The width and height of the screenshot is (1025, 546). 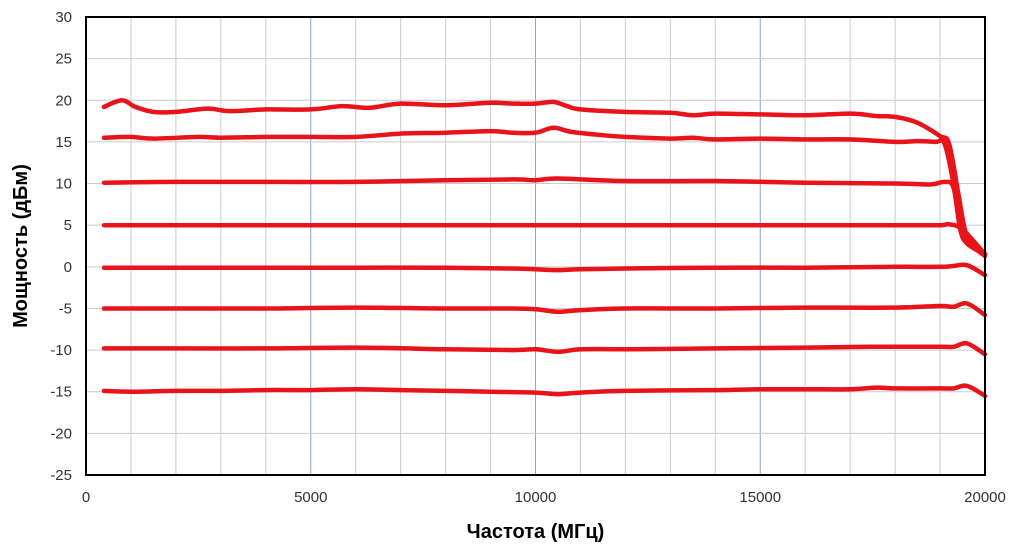 What do you see at coordinates (63, 142) in the screenshot?
I see `y-tick-label: 15` at bounding box center [63, 142].